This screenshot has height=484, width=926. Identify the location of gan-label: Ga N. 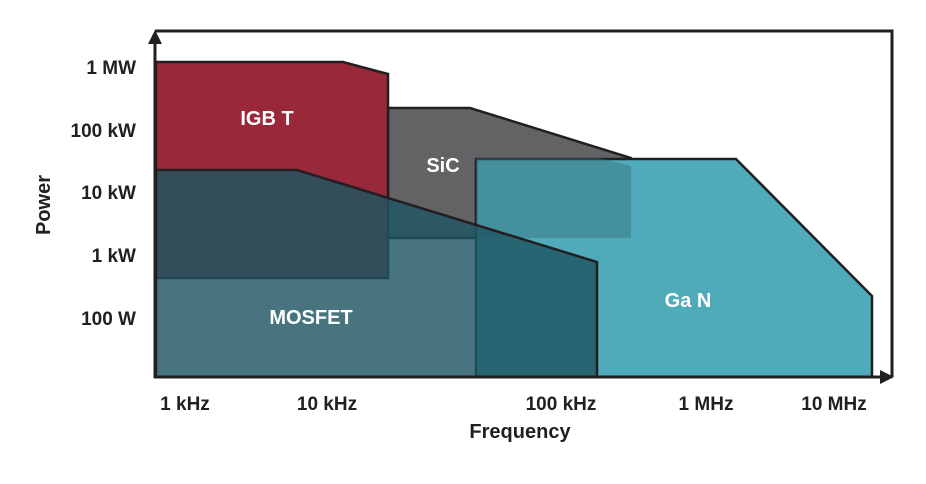
(688, 301).